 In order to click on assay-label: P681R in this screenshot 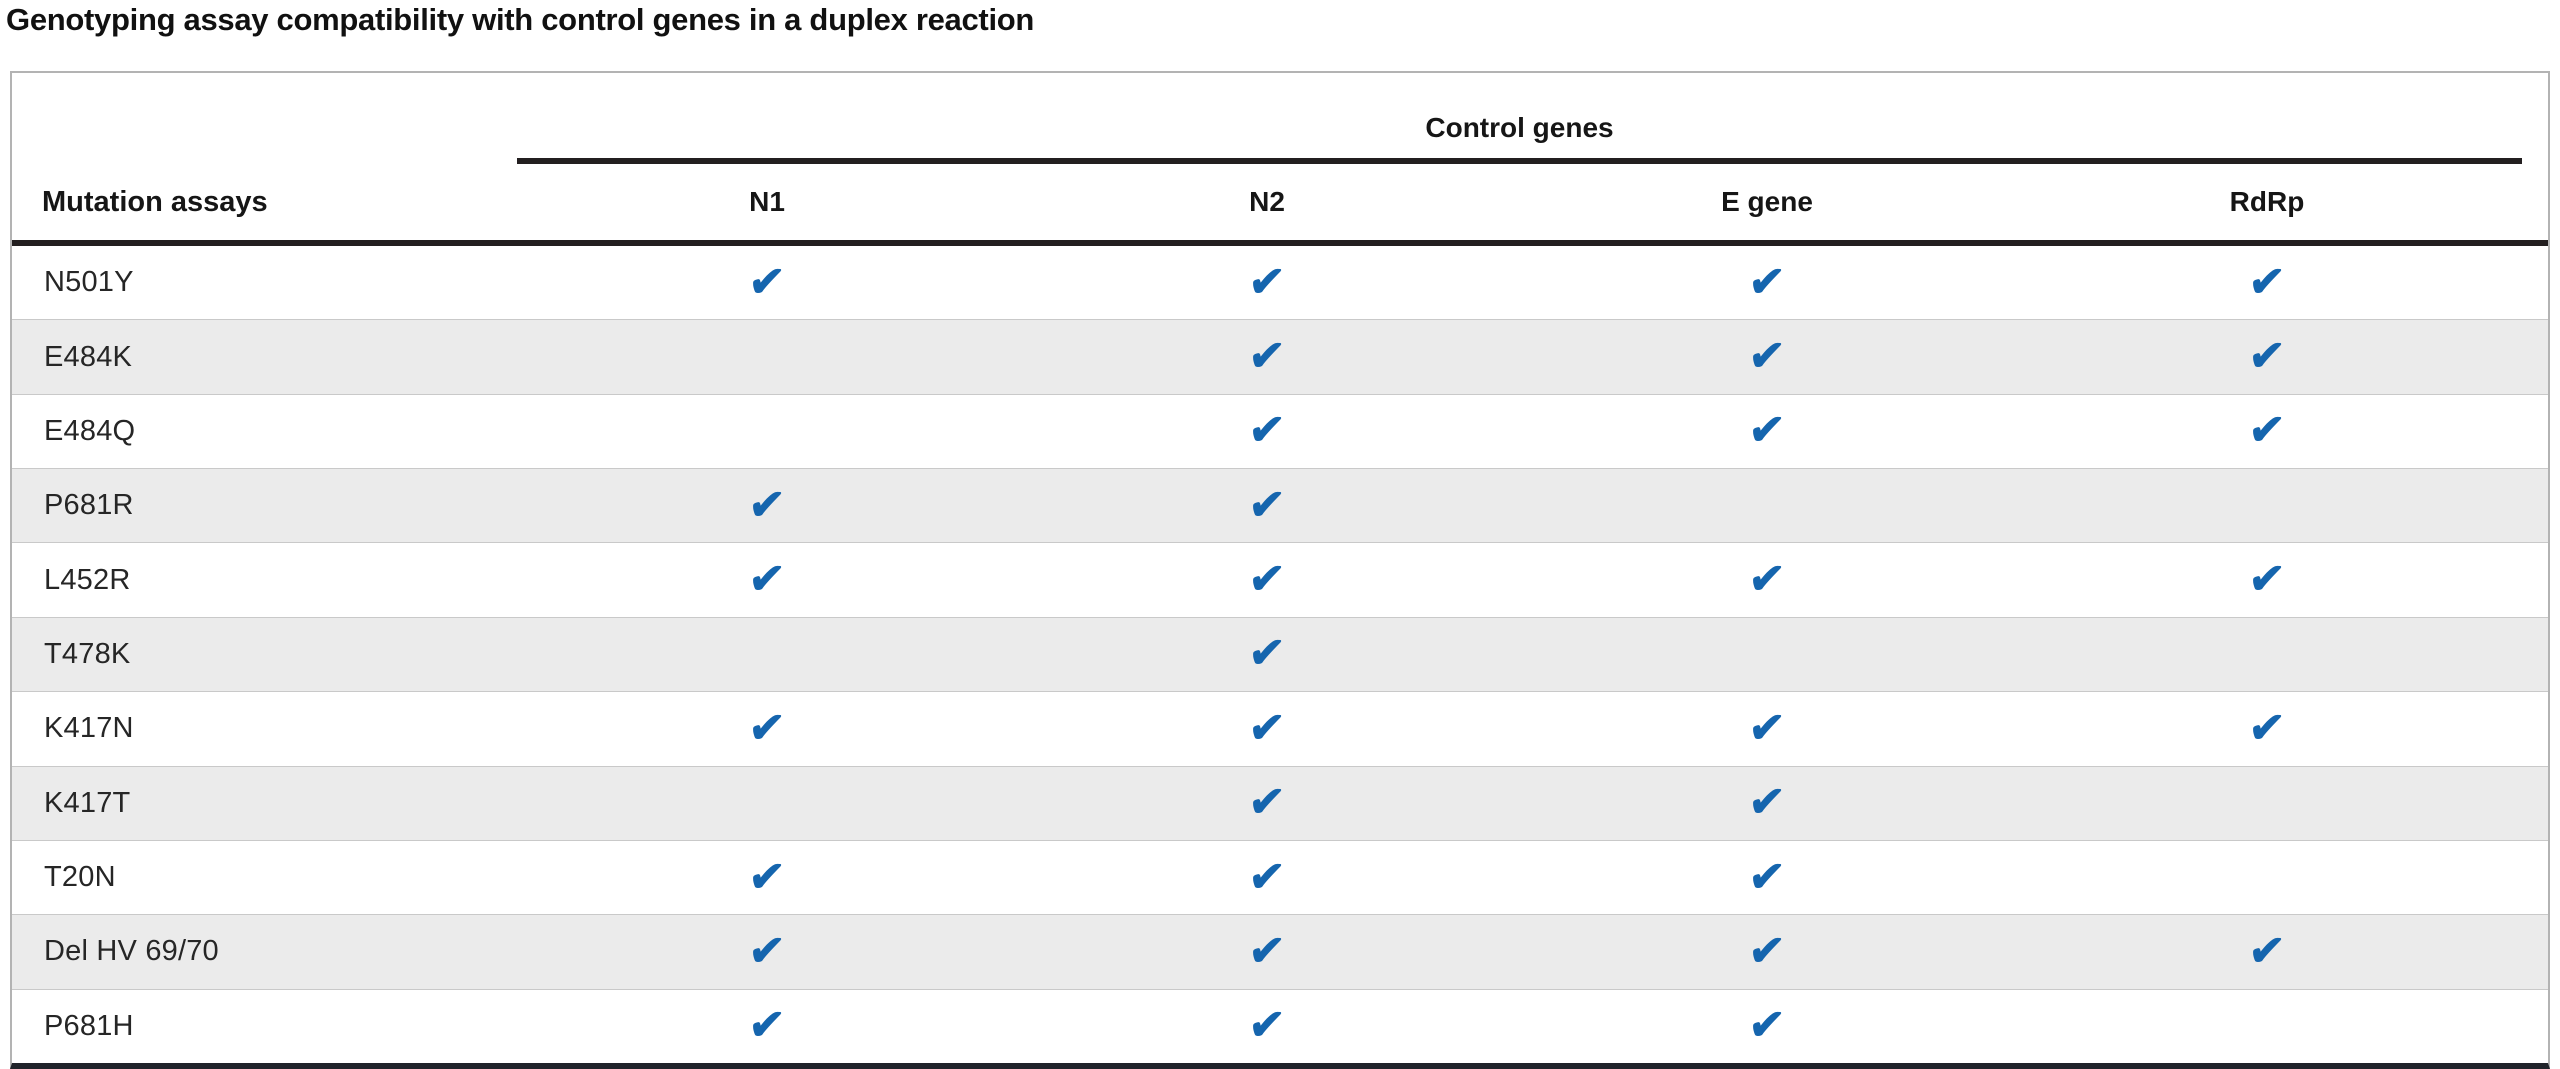, I will do `click(89, 505)`.